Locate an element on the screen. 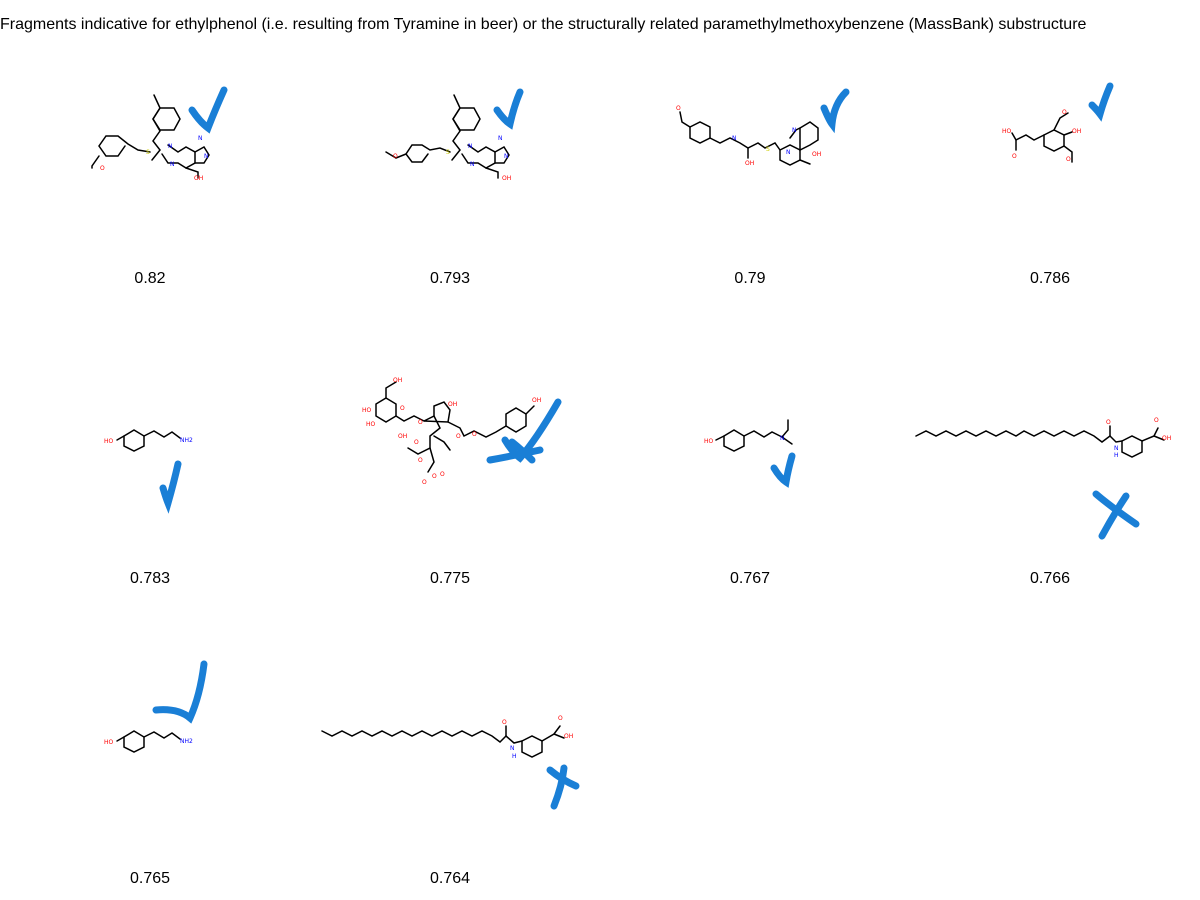 This screenshot has width=1200, height=900. similarity-score: 0.765 is located at coordinates (150, 878).